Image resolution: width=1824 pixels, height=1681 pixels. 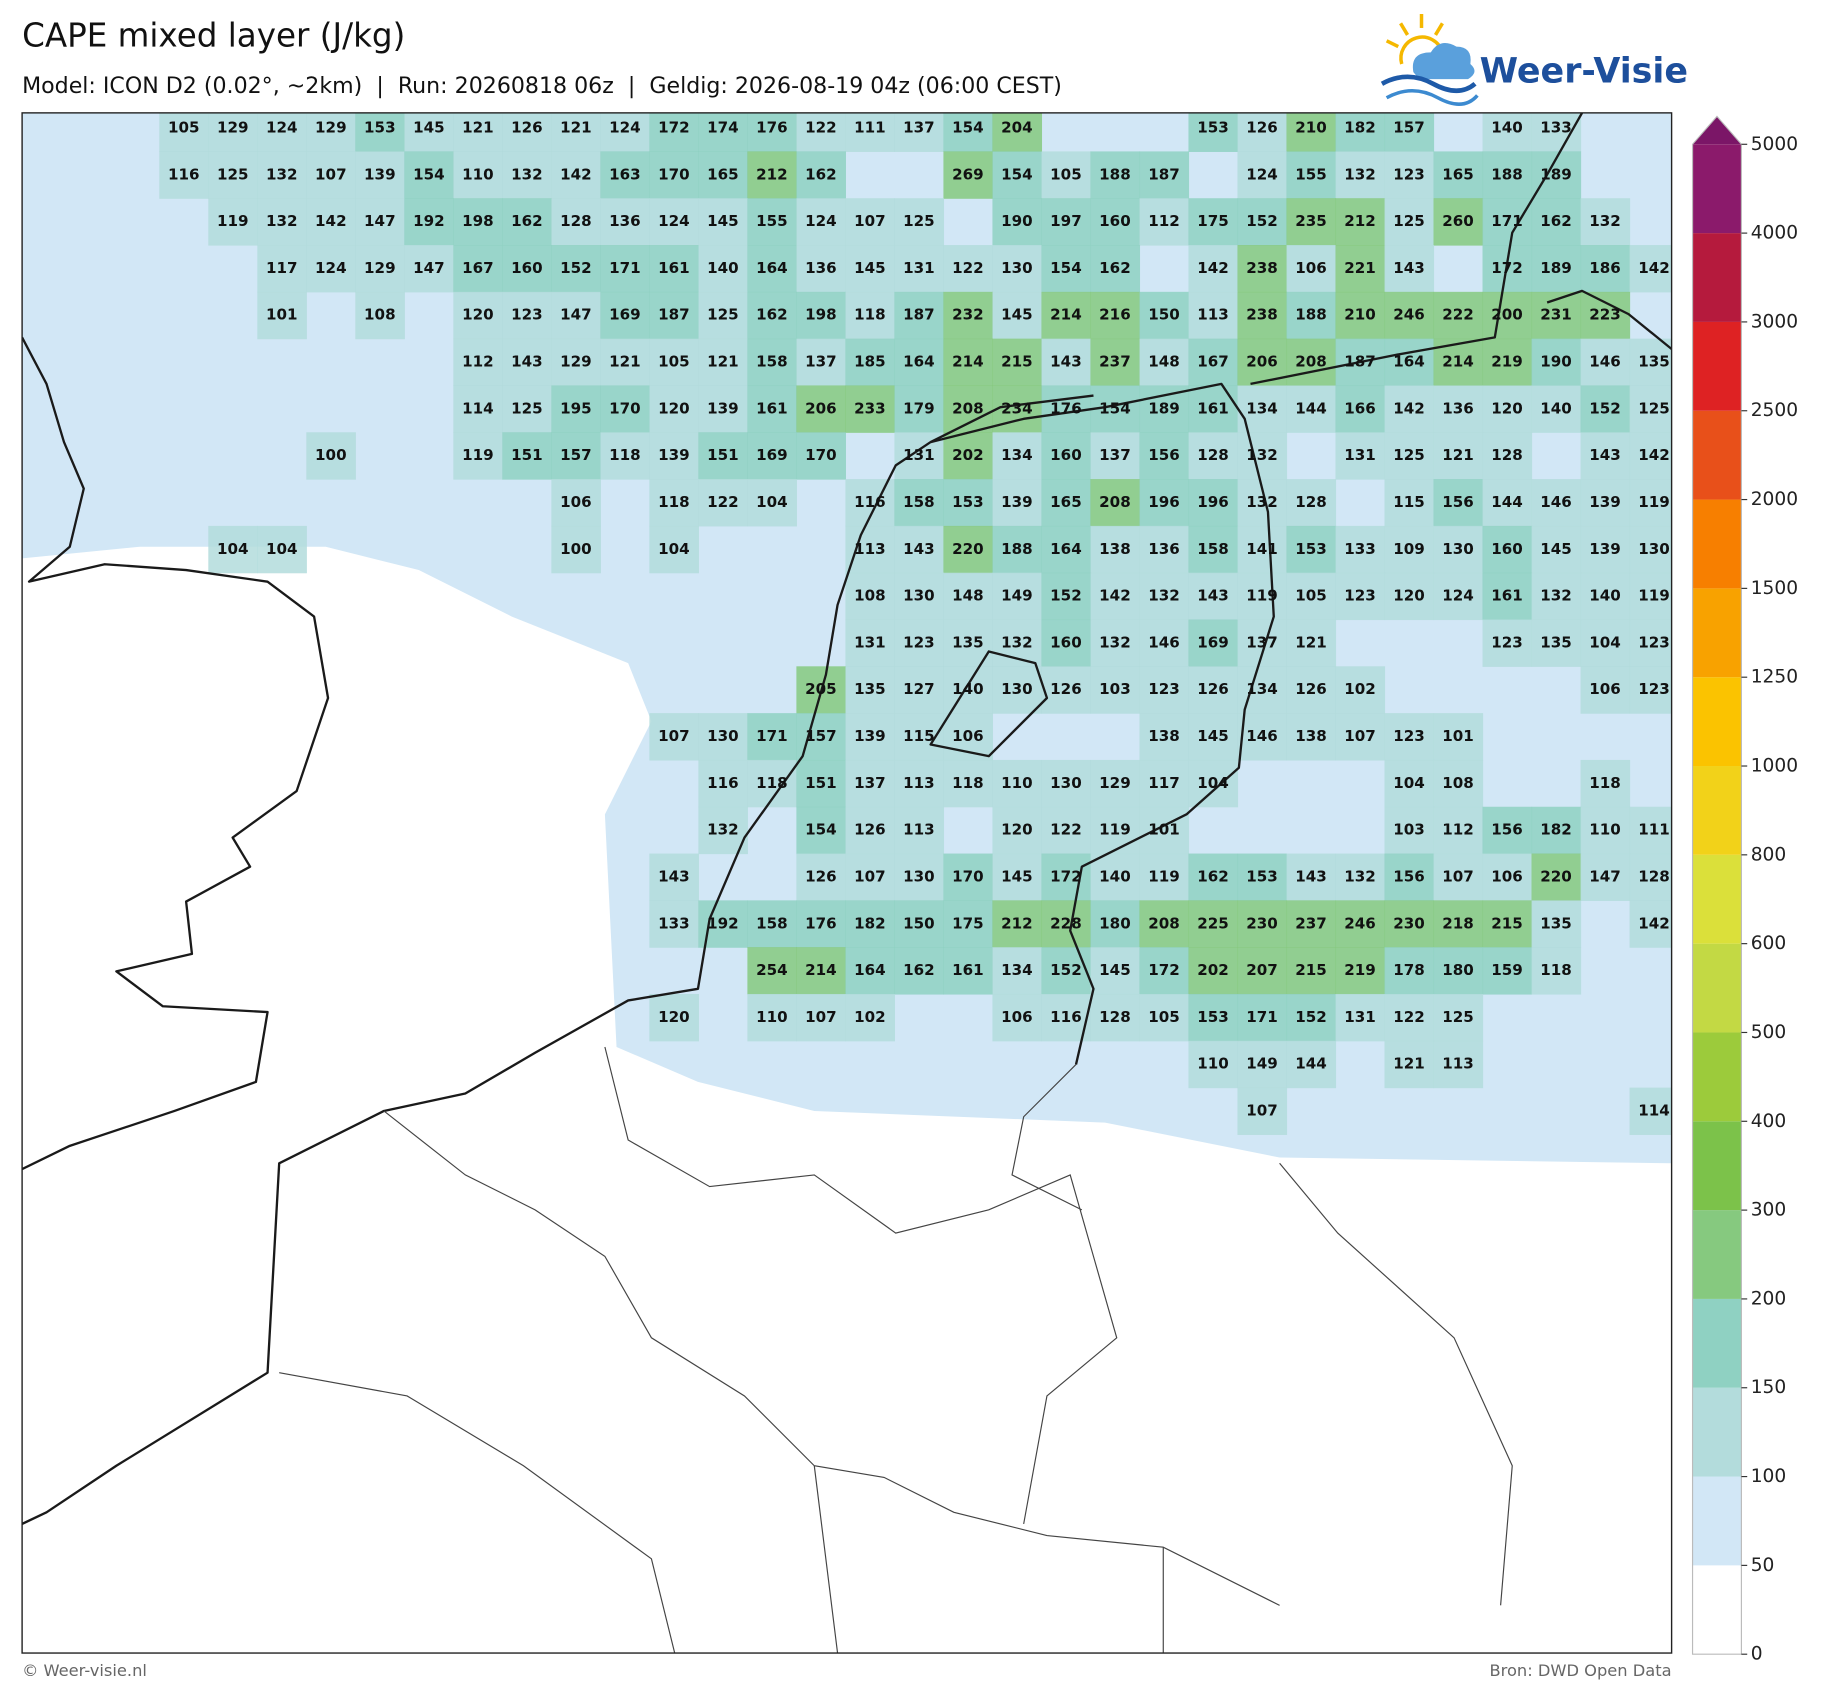 I want to click on cape-value: 125, so click(x=527, y=408).